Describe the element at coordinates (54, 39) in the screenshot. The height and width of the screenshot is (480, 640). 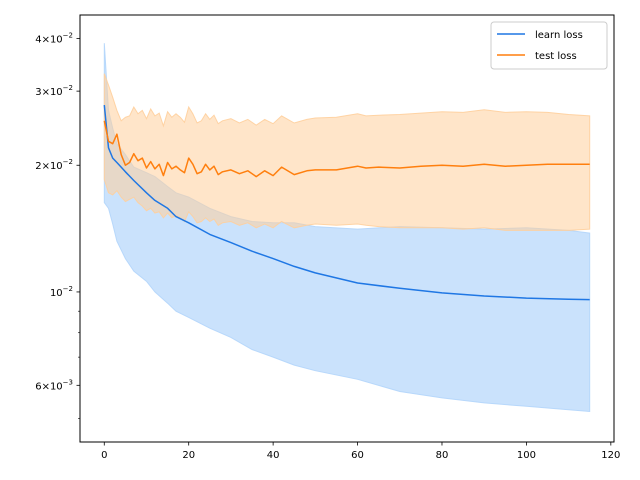
I see `y-tick-label: 4×10⁻²` at that location.